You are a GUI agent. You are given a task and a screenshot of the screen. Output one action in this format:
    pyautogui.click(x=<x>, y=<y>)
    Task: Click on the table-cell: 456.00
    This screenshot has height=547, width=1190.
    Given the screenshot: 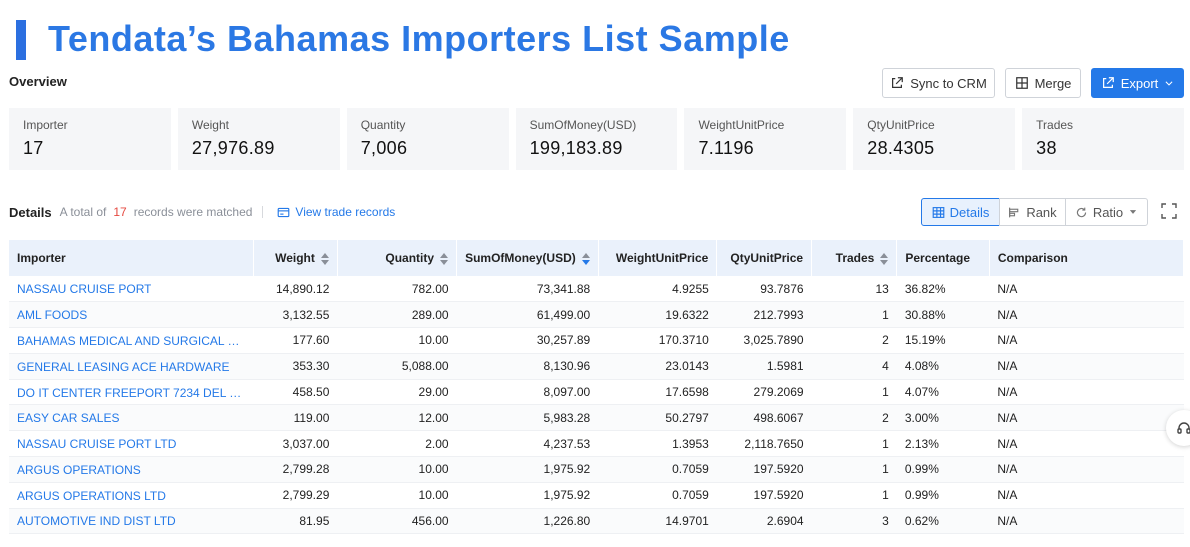 What is the action you would take?
    pyautogui.click(x=397, y=521)
    